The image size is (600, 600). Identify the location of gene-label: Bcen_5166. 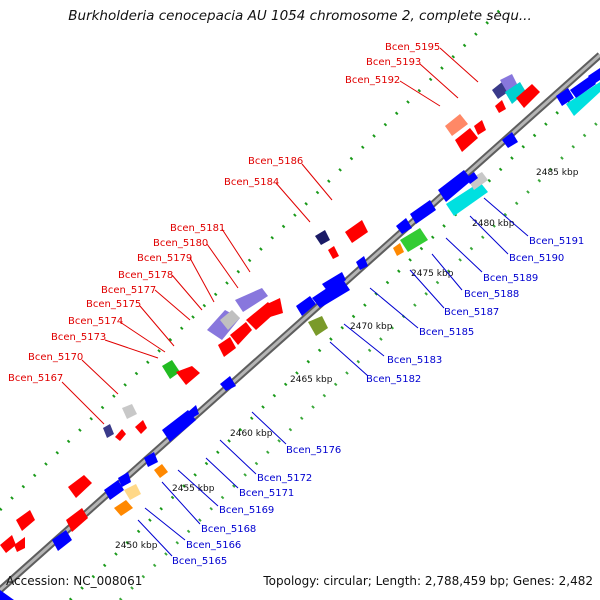
(213, 545).